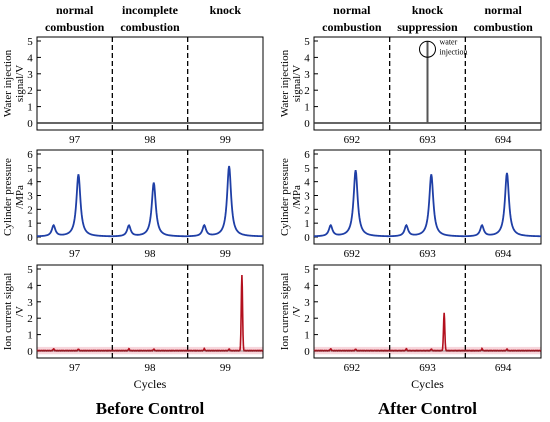 The height and width of the screenshot is (422, 550). I want to click on phase-label: knock suppression, so click(427, 18).